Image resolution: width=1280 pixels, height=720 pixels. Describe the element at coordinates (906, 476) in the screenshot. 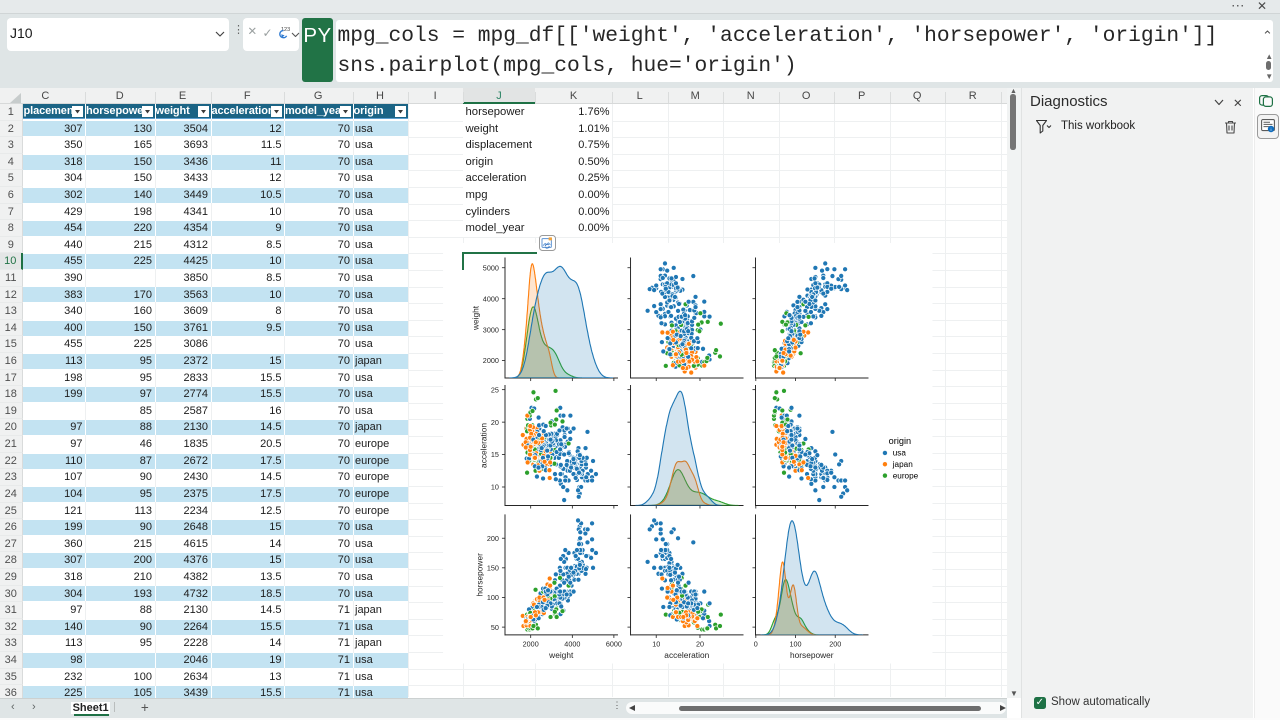

I see `svg-text: europe` at that location.